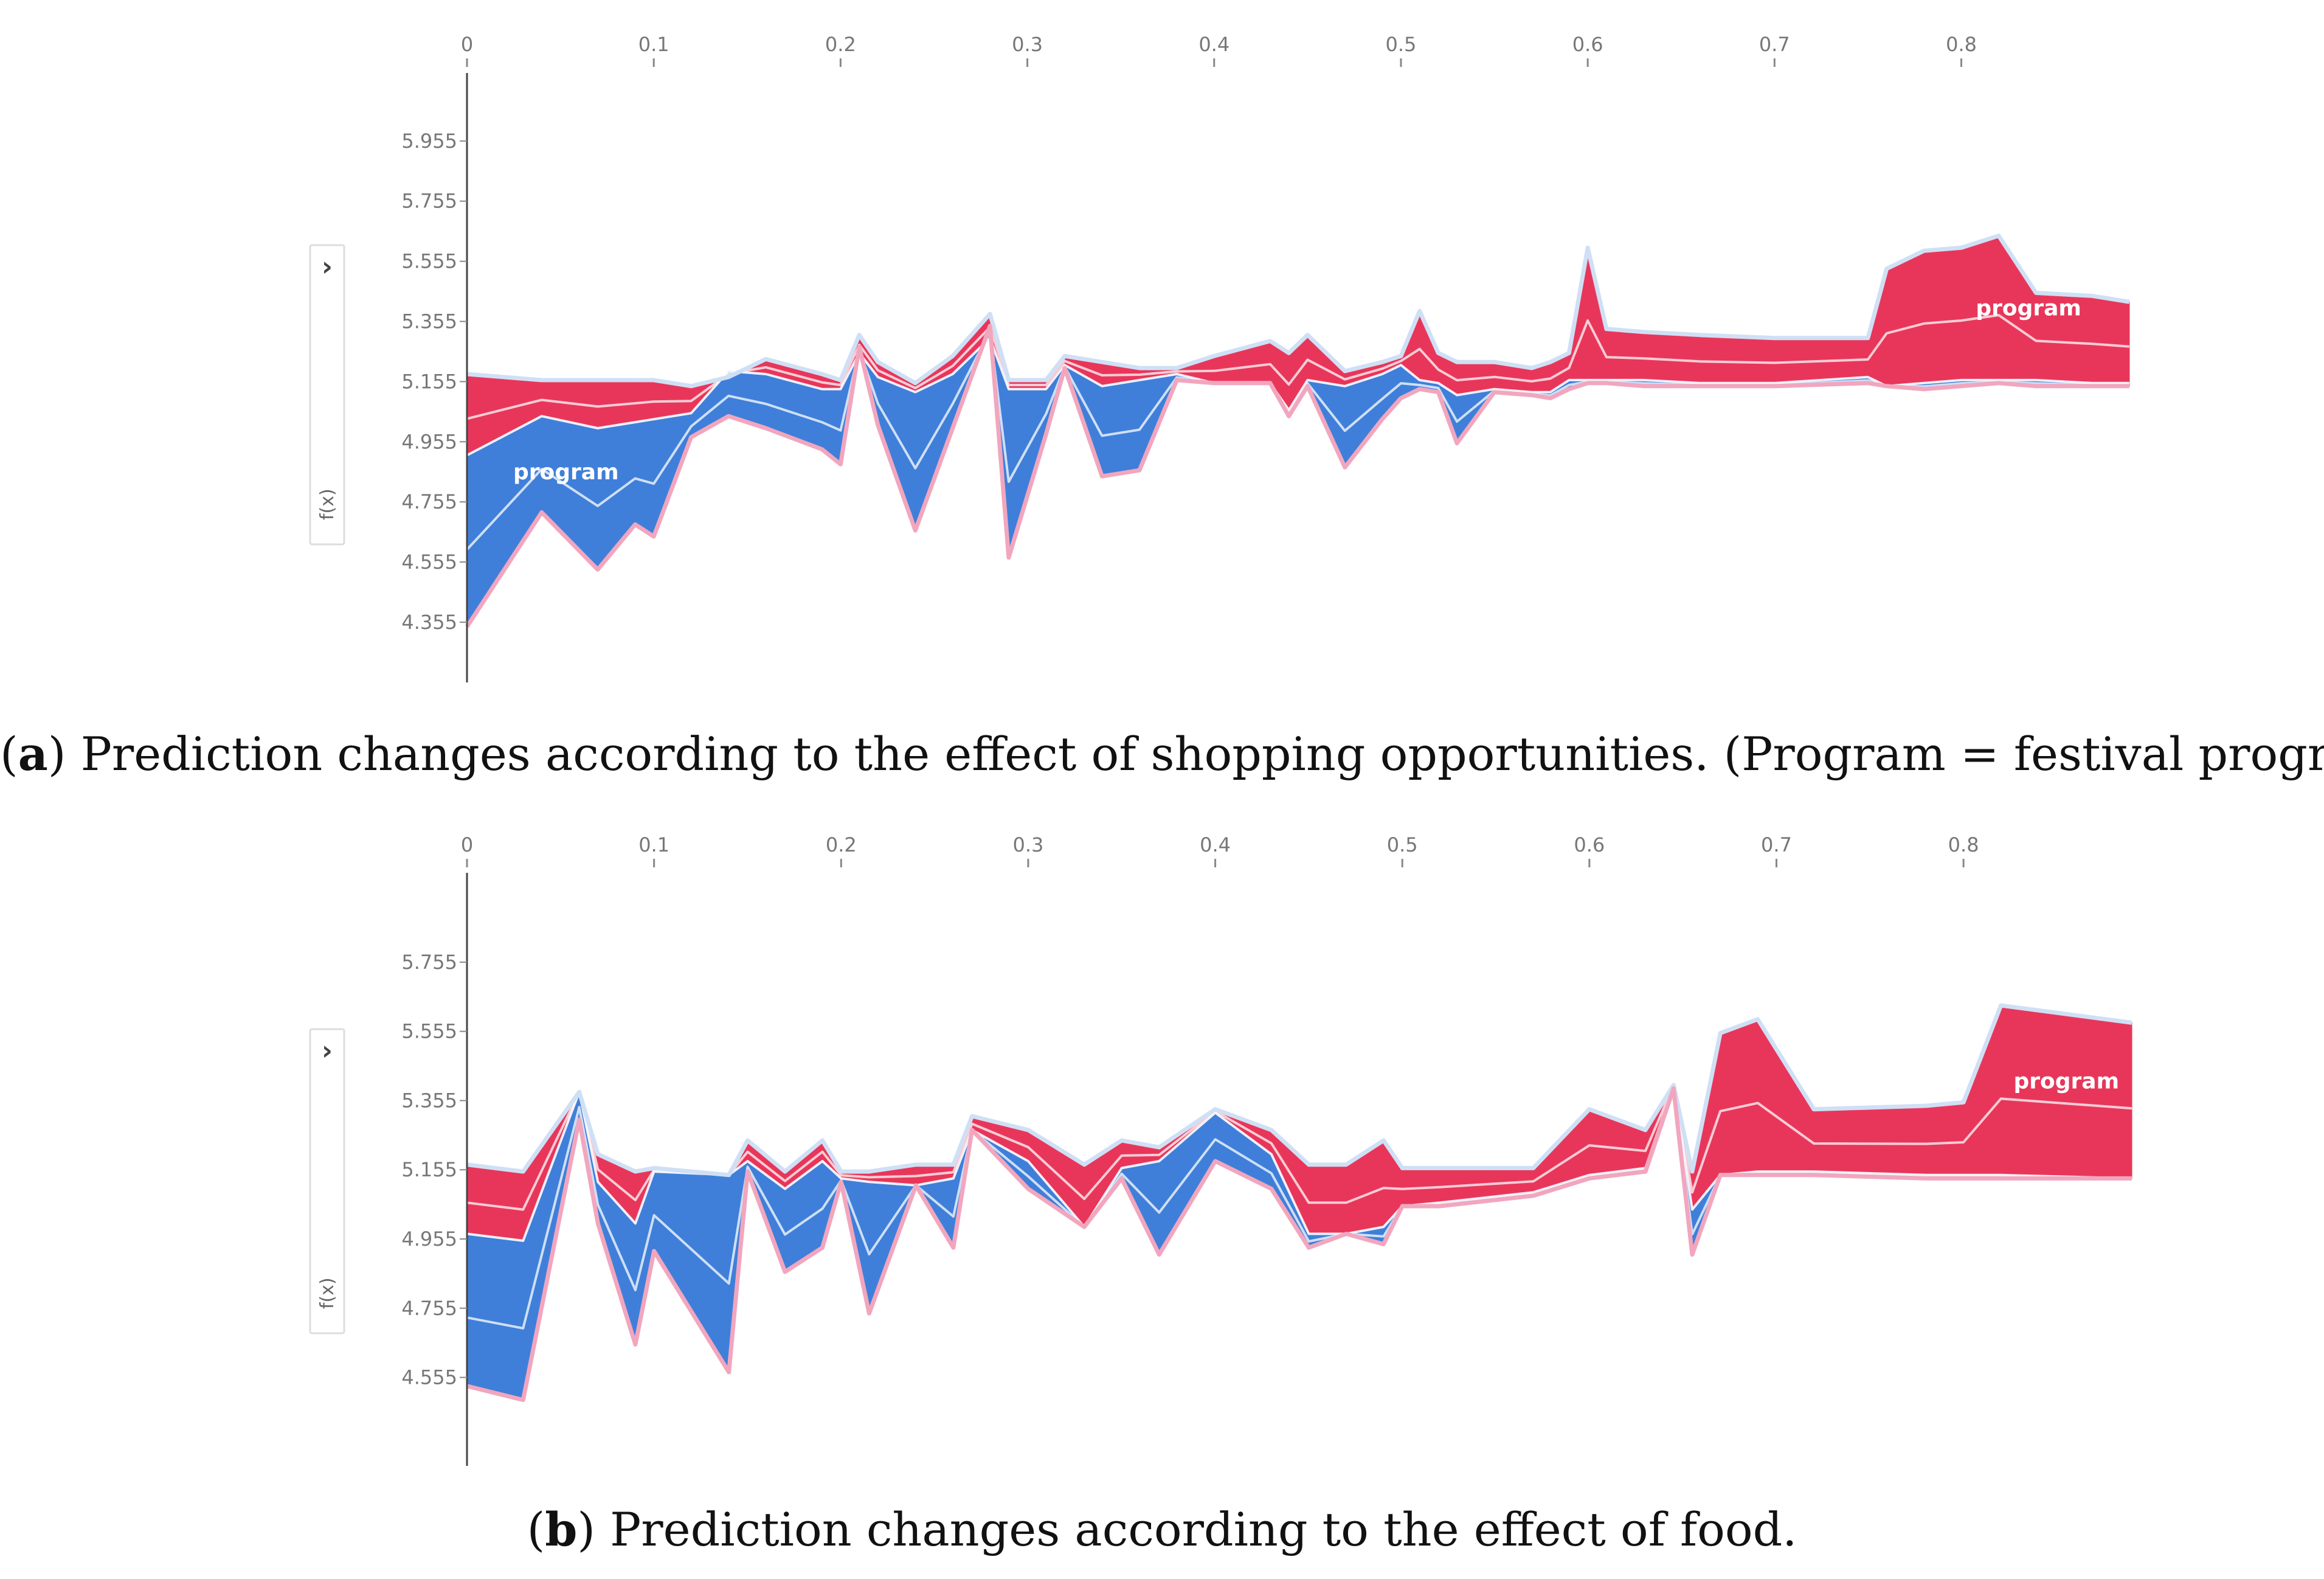 This screenshot has height=1579, width=2324. Describe the element at coordinates (429, 622) in the screenshot. I see `chart-a-ytick-label-8: 4.355` at that location.